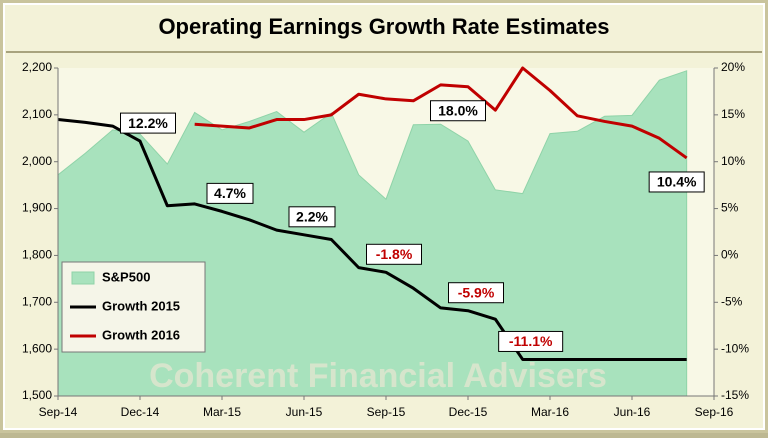 This screenshot has width=768, height=438. What do you see at coordinates (37, 301) in the screenshot?
I see `y-tick-label: 1,700` at bounding box center [37, 301].